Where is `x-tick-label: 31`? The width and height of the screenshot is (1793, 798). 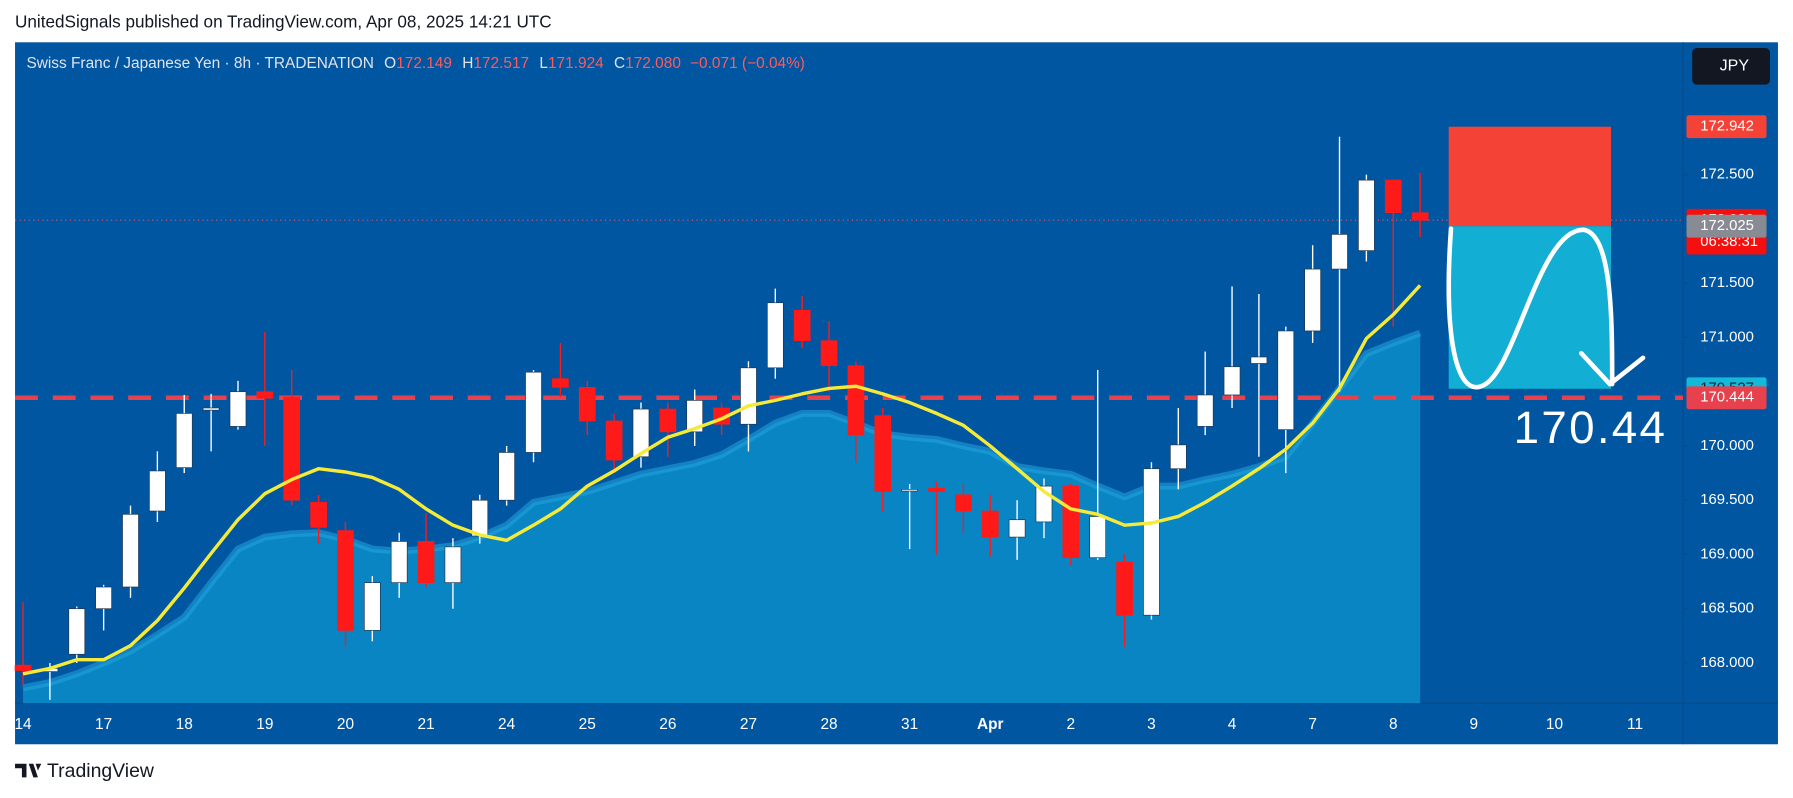 x-tick-label: 31 is located at coordinates (909, 724).